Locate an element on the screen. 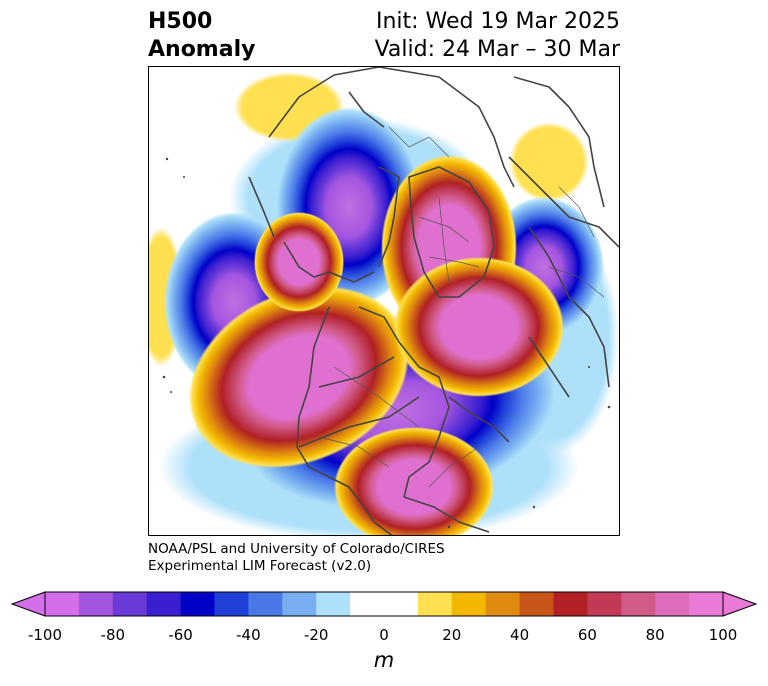 This screenshot has width=768, height=686. ridge-pacific is located at coordinates (299, 377).